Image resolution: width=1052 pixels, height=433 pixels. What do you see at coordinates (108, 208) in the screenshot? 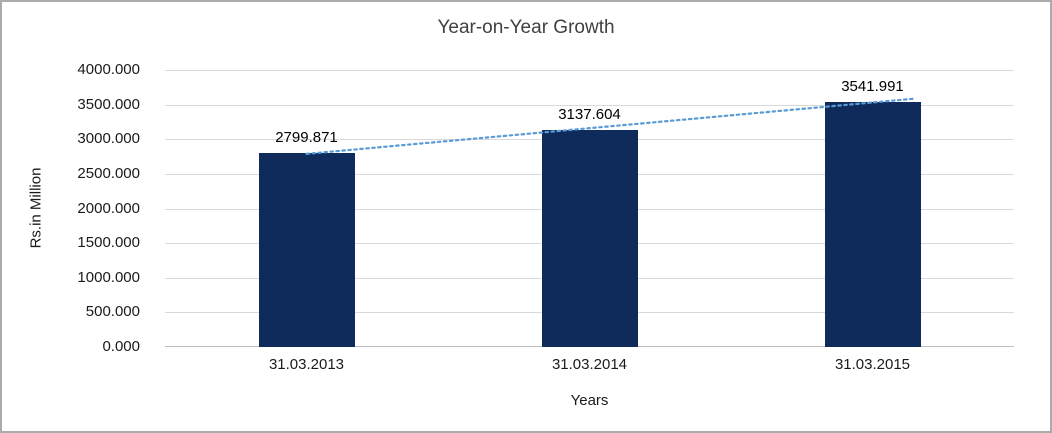
I see `y-axis-tick-label: 2000.000` at bounding box center [108, 208].